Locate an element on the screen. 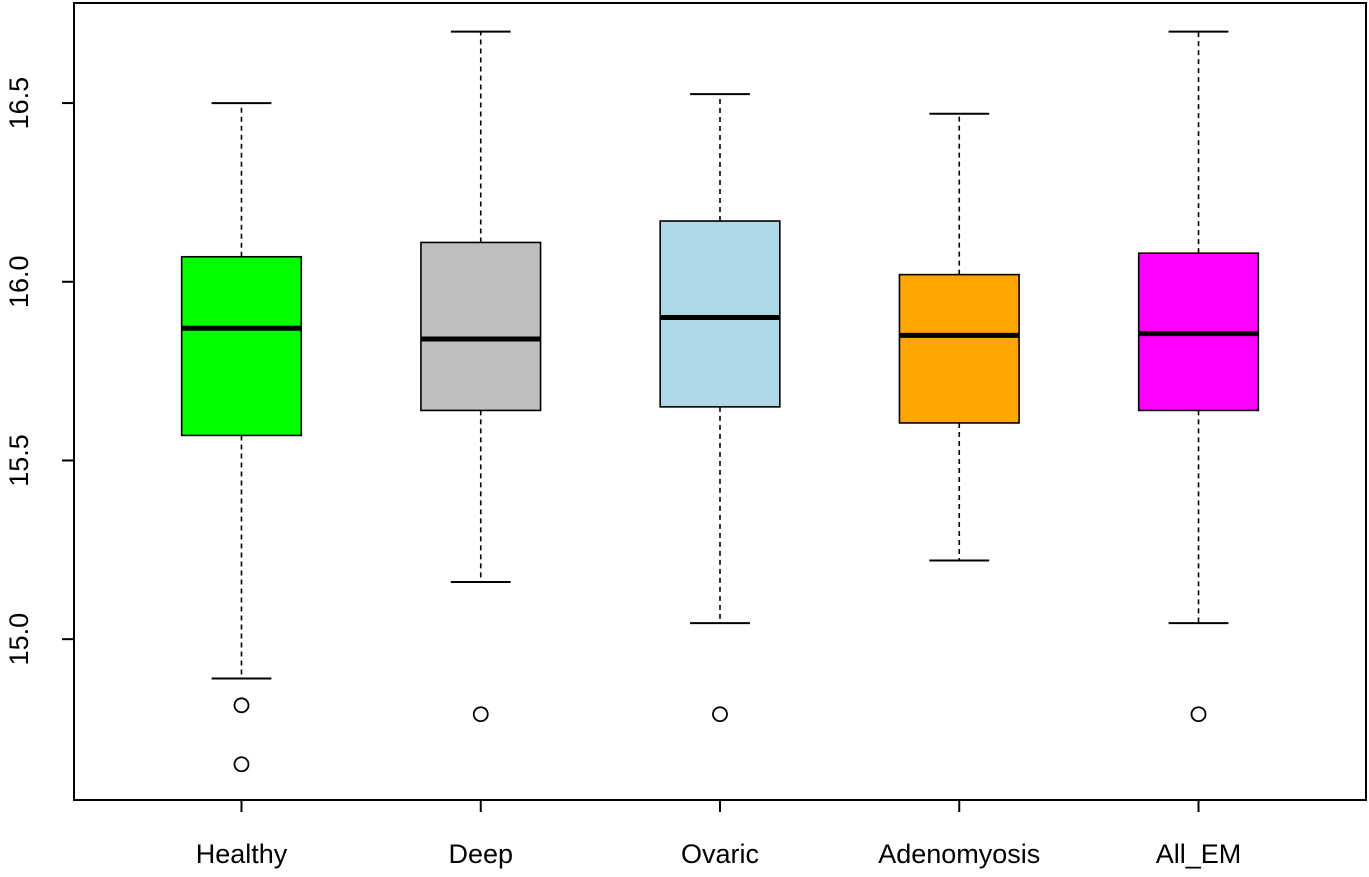 Image resolution: width=1369 pixels, height=877 pixels. x-axis: Healthy Deep Ovaric Adenomyosis All_EM is located at coordinates (719, 834).